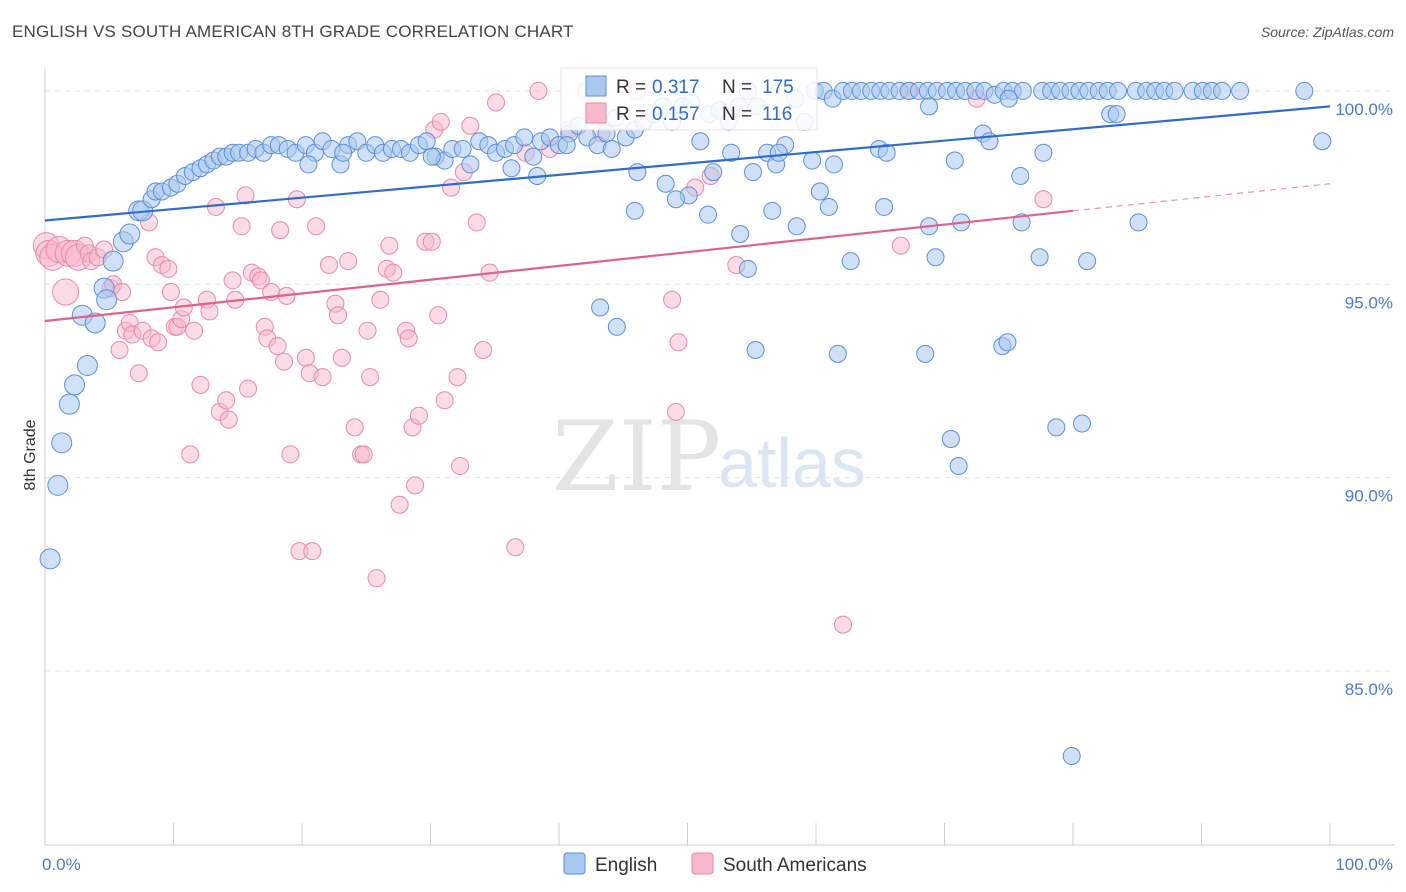 This screenshot has width=1406, height=892. Describe the element at coordinates (610, 864) in the screenshot. I see `legend-item-english: English` at that location.